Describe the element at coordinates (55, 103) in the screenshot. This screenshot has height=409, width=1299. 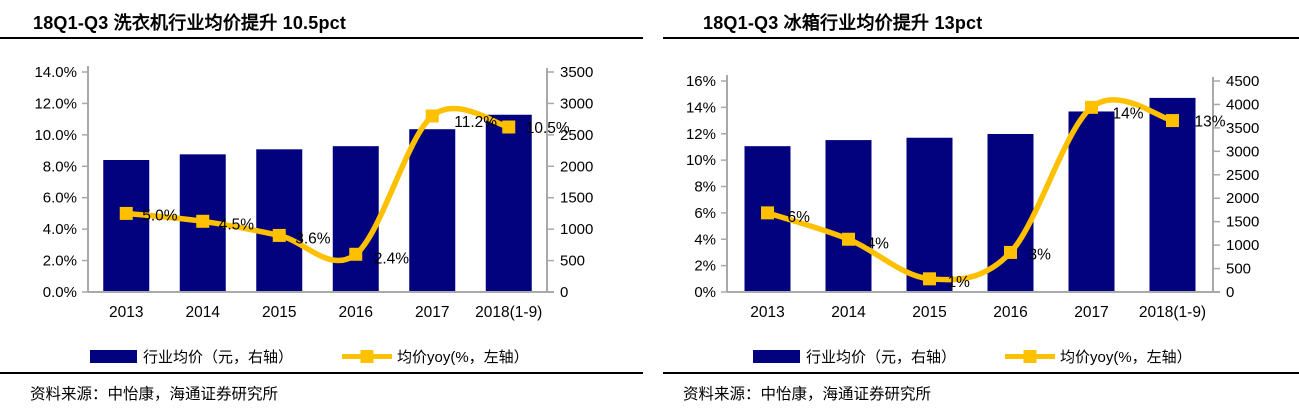
I see `left-axis-tick-label: 12.0%` at that location.